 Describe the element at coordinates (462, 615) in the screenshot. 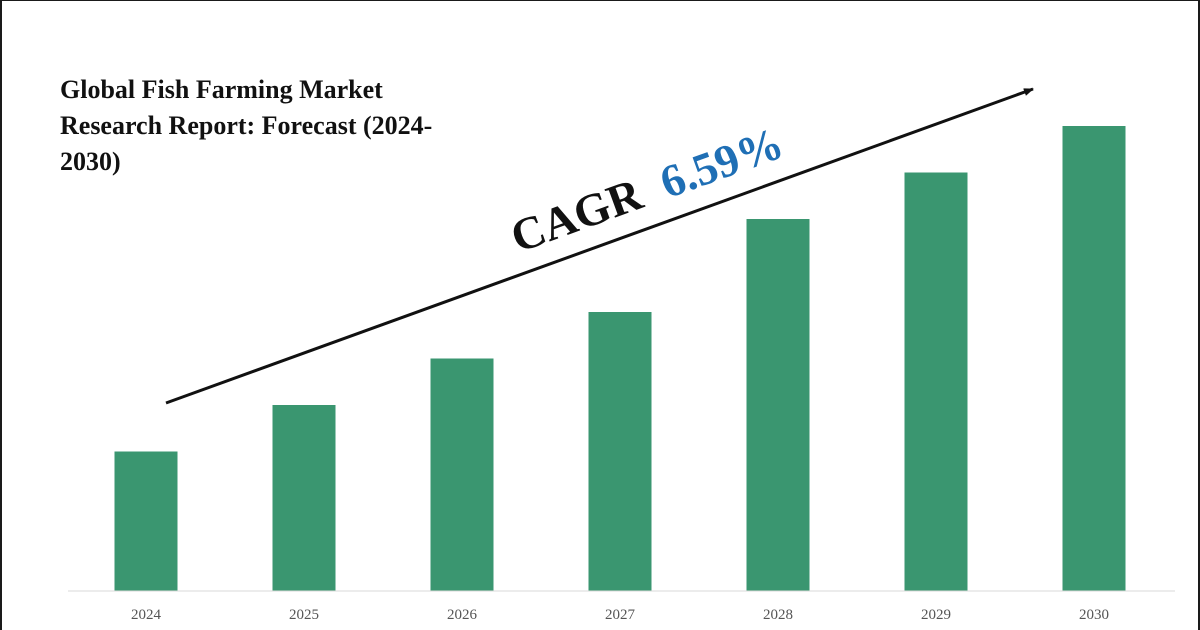

I see `x-tick-label-2026: 2026` at that location.